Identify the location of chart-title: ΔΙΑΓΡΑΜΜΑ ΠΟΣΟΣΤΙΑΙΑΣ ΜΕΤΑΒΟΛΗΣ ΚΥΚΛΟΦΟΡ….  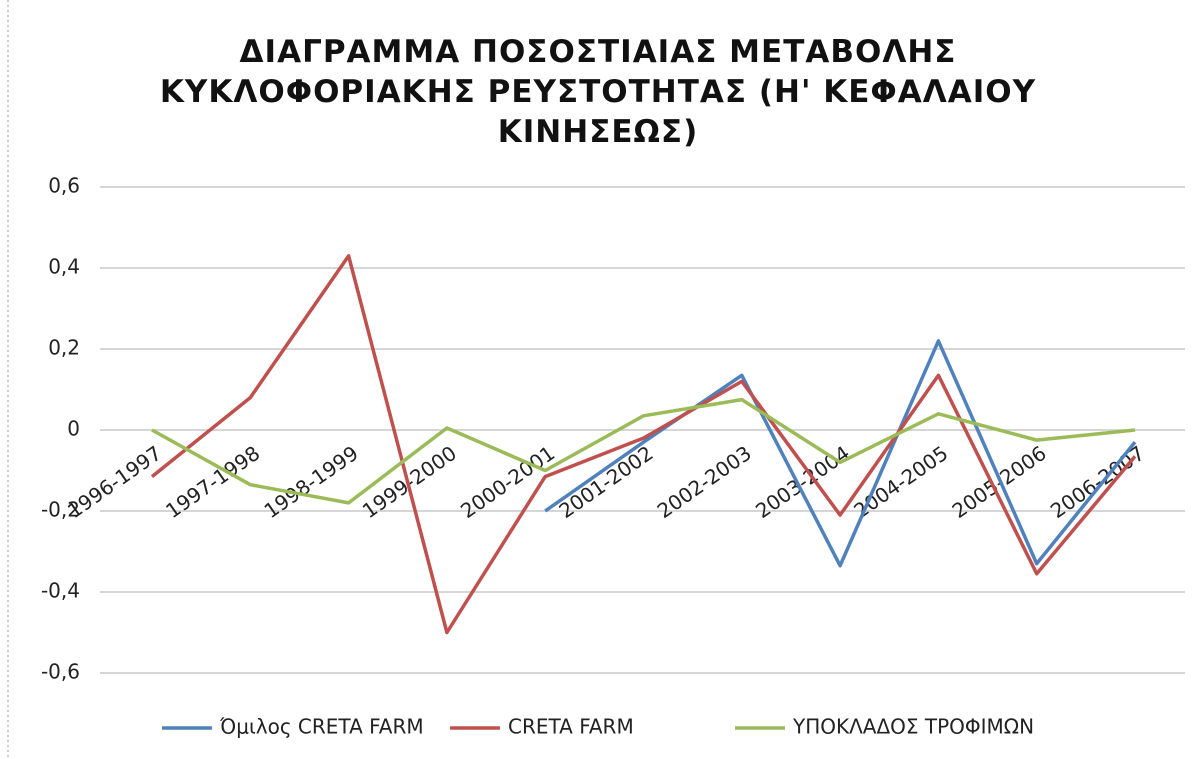
(598, 92).